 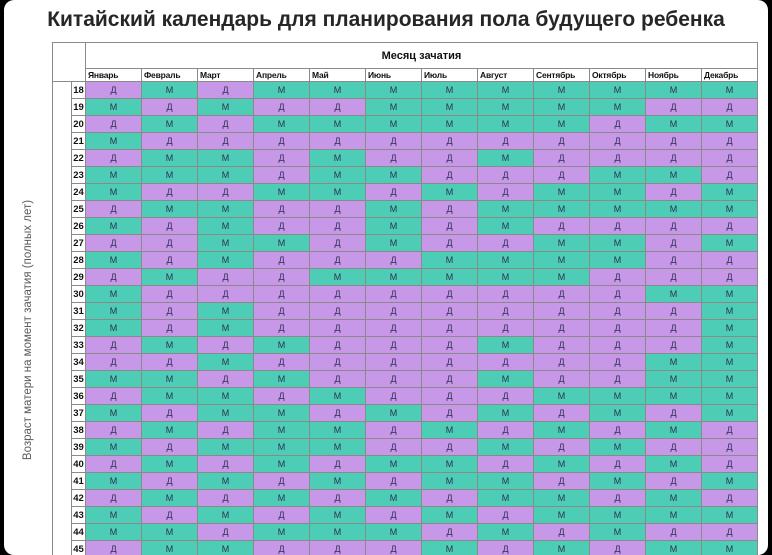 What do you see at coordinates (78, 107) in the screenshot?
I see `age-cell: 19` at bounding box center [78, 107].